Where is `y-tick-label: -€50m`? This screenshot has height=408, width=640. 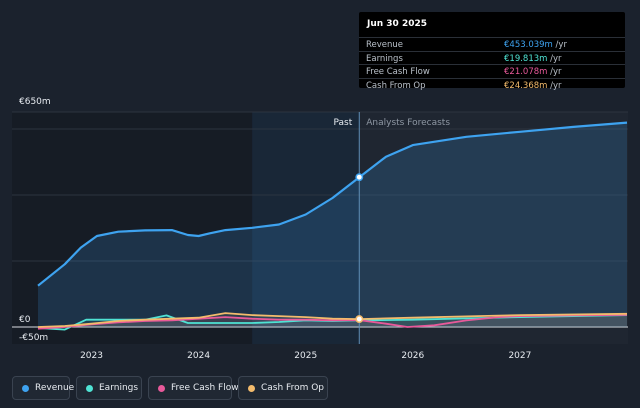
y-tick-label: -€50m is located at coordinates (33, 338).